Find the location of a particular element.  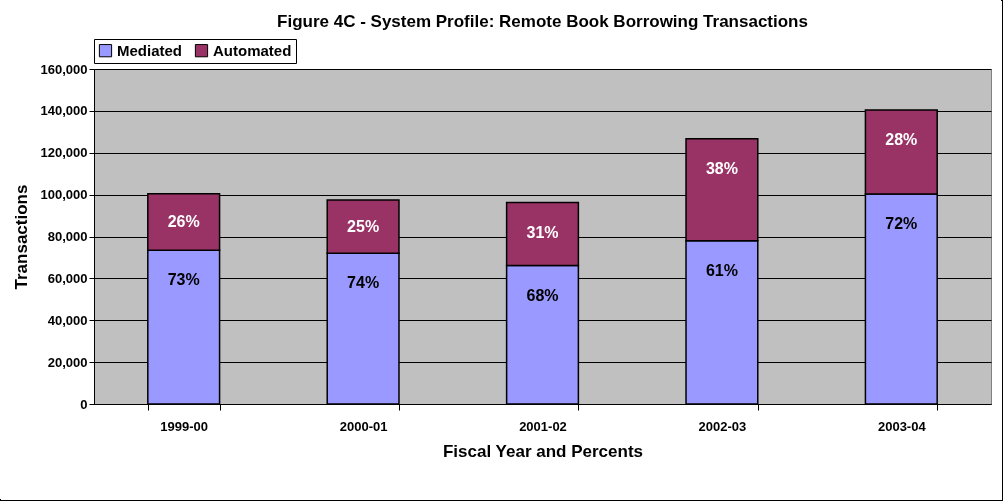

x-tick-label: 2003-04 is located at coordinates (902, 426).